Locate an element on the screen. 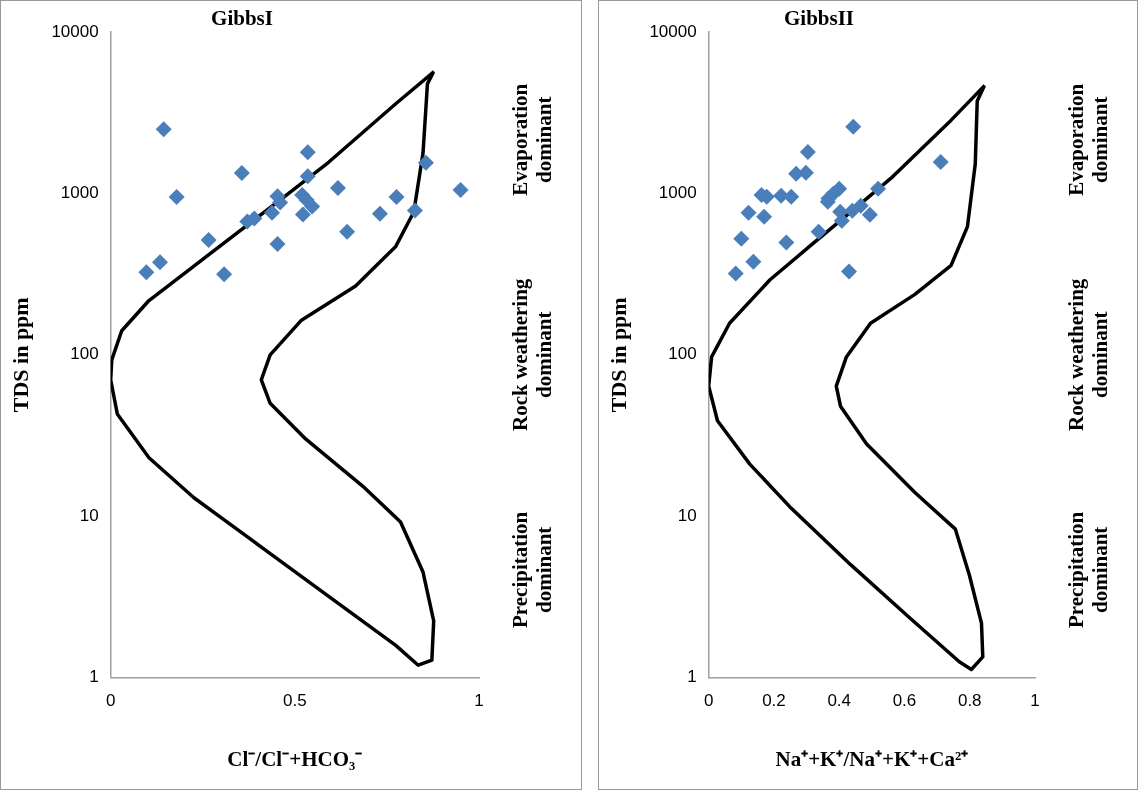  chart-title: GibbsII is located at coordinates (819, 18).